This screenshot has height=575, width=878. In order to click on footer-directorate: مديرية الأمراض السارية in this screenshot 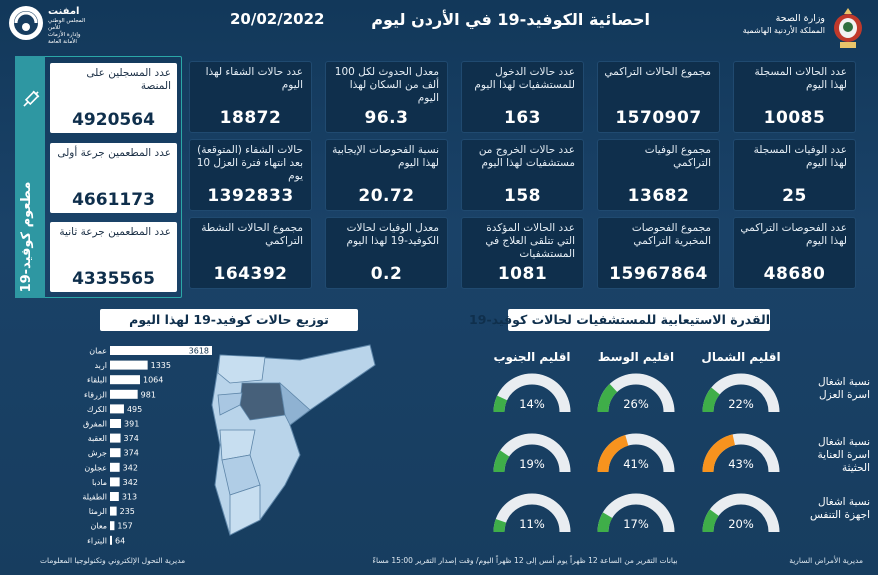, I will do `click(826, 560)`.